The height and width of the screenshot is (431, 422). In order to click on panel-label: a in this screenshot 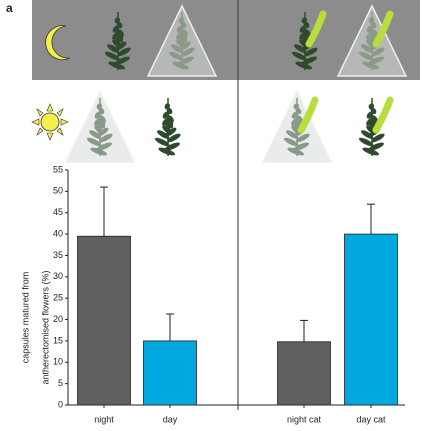, I will do `click(9, 8)`.